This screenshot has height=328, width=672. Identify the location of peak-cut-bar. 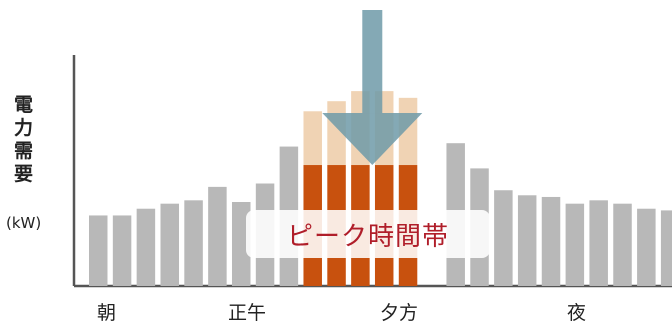
(312, 138).